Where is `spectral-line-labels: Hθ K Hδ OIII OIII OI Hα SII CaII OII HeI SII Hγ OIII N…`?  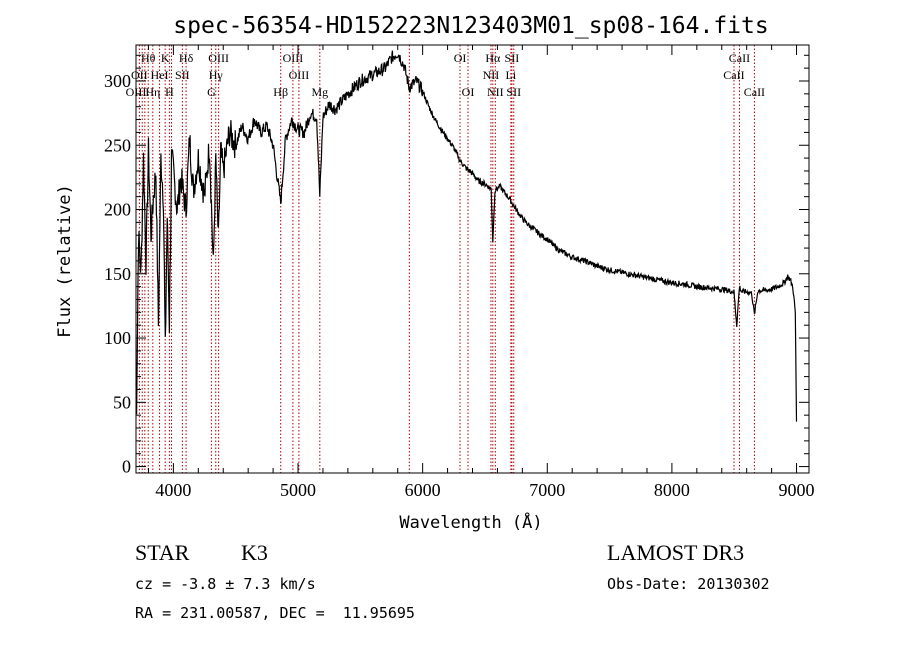 spectral-line-labels: Hθ K Hδ OIII OIII OI Hα SII CaII OII HeI SII Hγ OIII N… is located at coordinates (445, 75).